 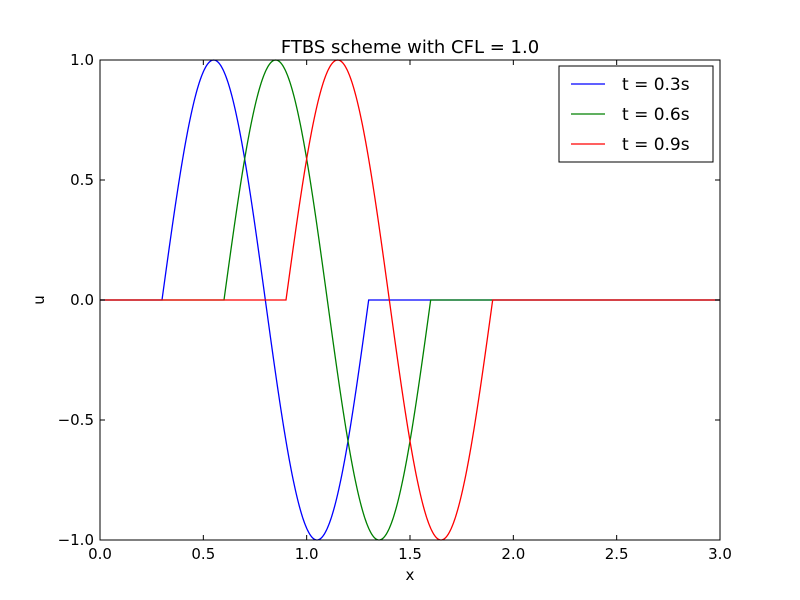 I want to click on y-tick-label: 0.5, so click(x=82, y=180).